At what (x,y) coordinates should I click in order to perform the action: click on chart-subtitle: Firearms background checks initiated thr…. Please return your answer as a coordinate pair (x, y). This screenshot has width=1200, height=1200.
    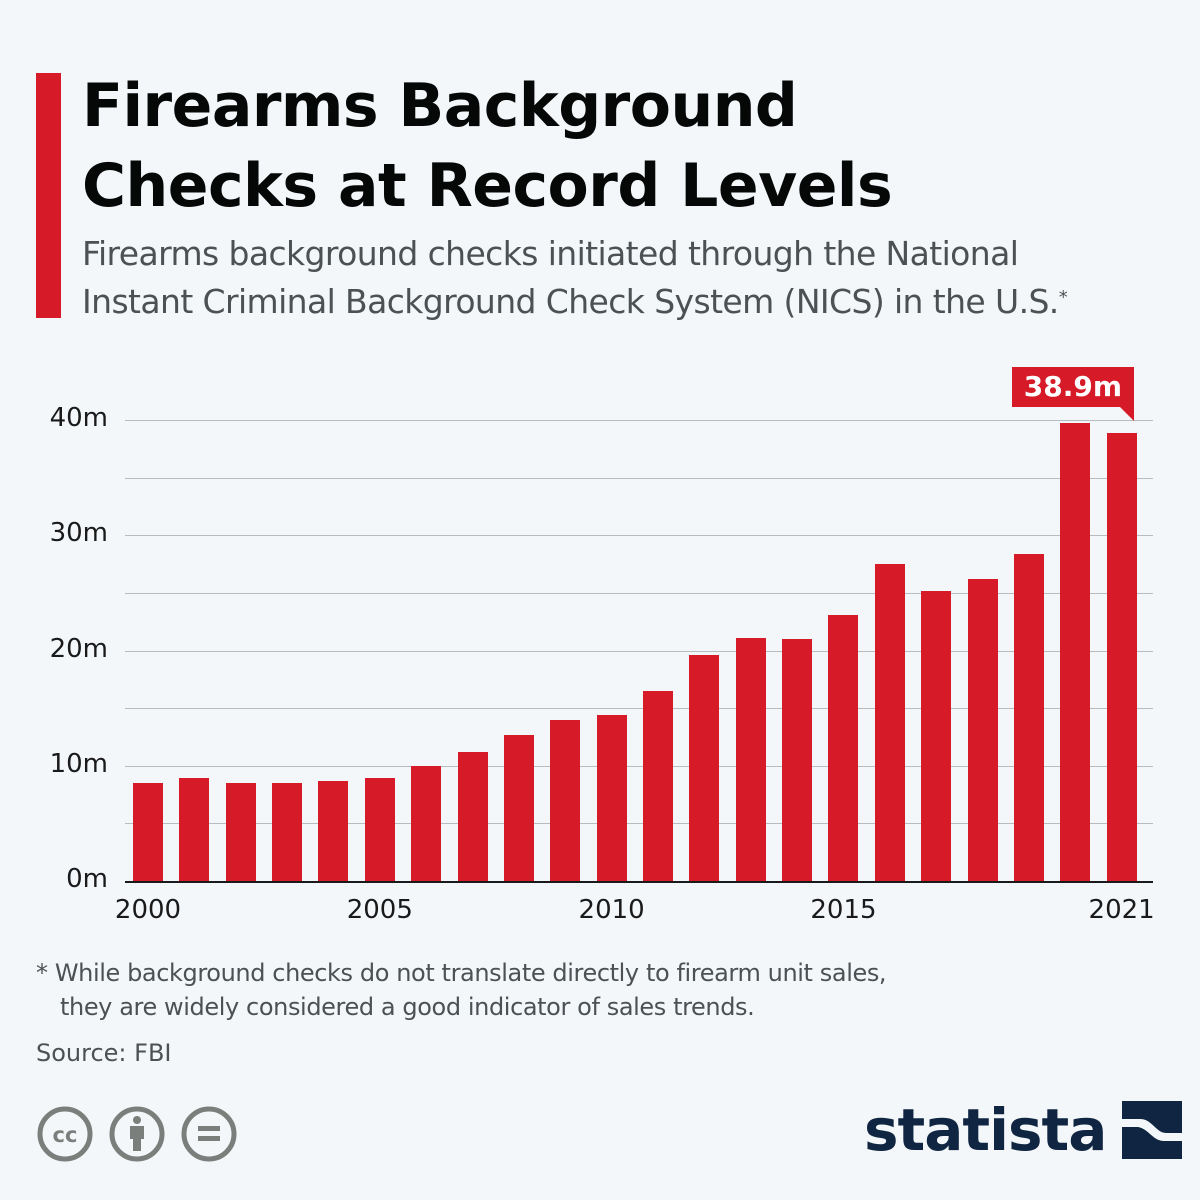
    Looking at the image, I should click on (575, 278).